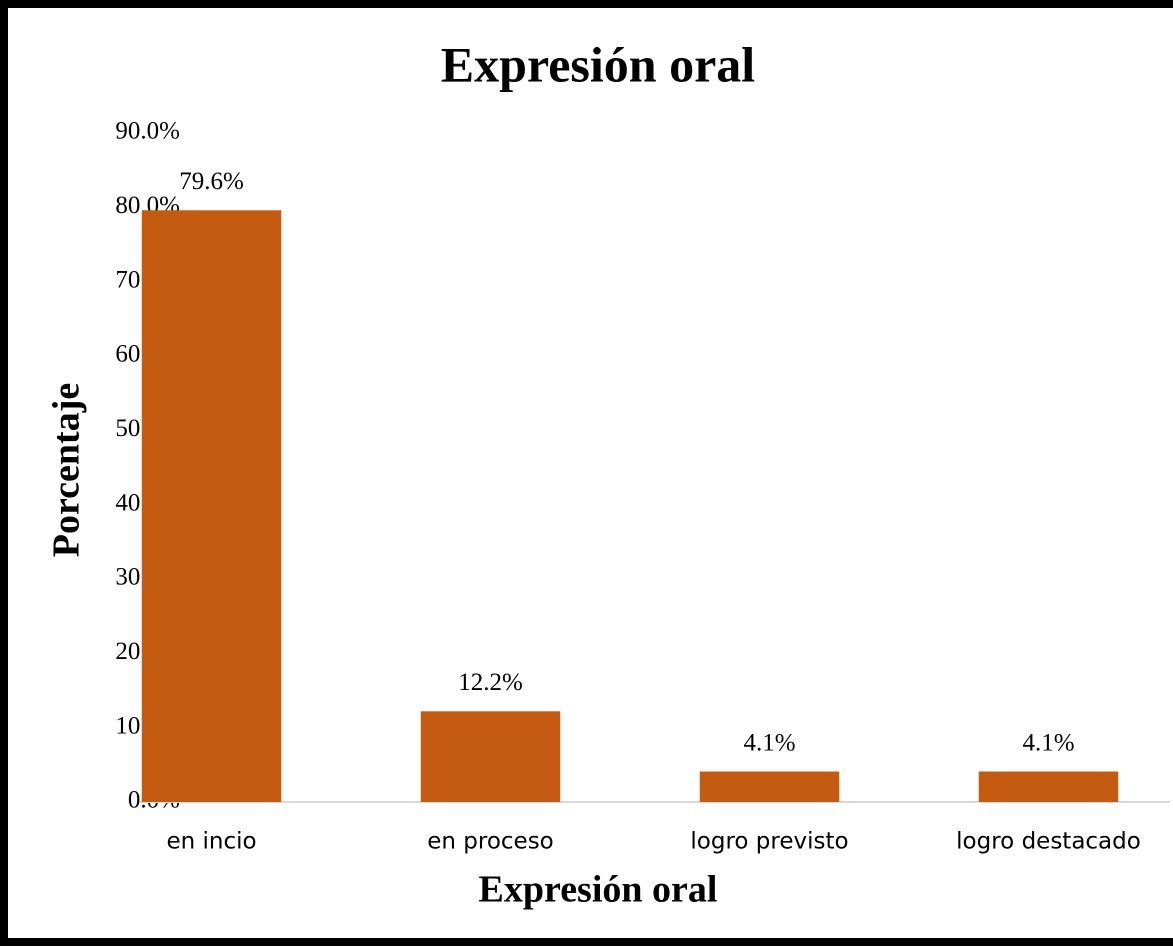 The image size is (1173, 949). Describe the element at coordinates (67, 470) in the screenshot. I see `y-axis-label: Porcentaje` at that location.